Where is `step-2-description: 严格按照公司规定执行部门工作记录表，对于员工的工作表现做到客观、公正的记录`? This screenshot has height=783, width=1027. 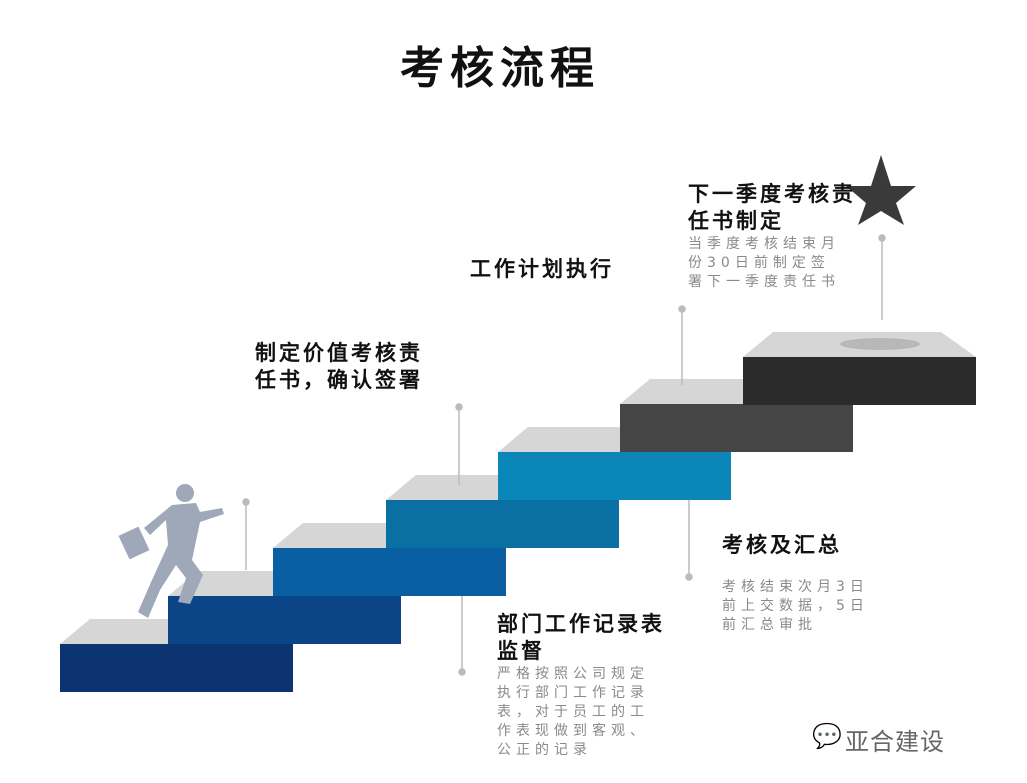 step-2-description: 严格按照公司规定执行部门工作记录表，对于员工的工作表现做到客观、公正的记录 is located at coordinates (573, 712).